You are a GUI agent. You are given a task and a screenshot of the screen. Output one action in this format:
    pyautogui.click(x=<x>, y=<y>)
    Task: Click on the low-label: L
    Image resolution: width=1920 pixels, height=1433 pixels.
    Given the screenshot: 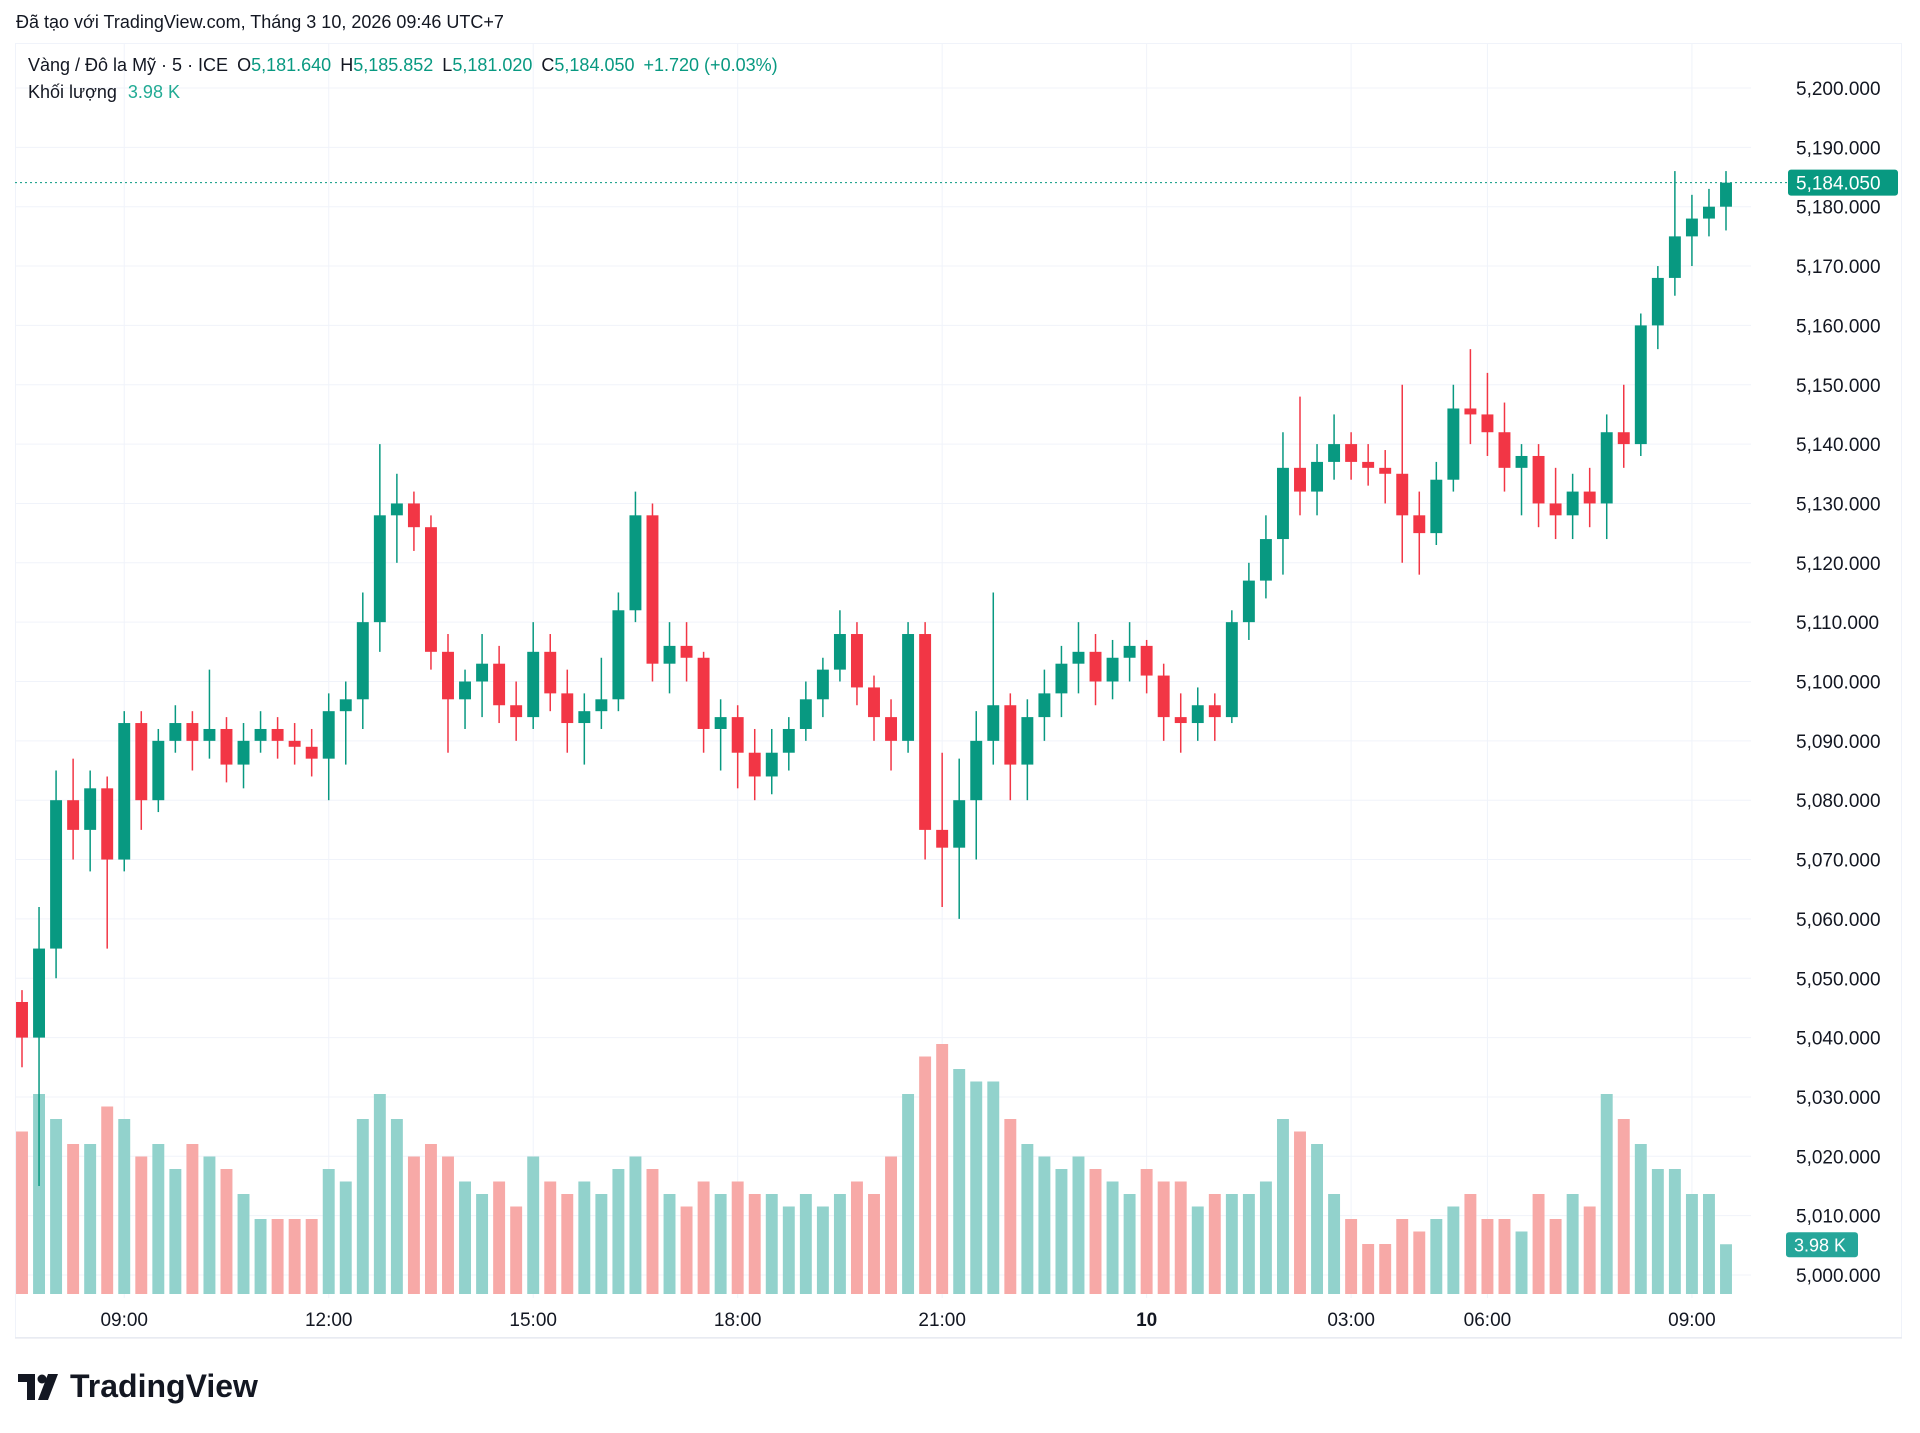 What is the action you would take?
    pyautogui.click(x=447, y=65)
    